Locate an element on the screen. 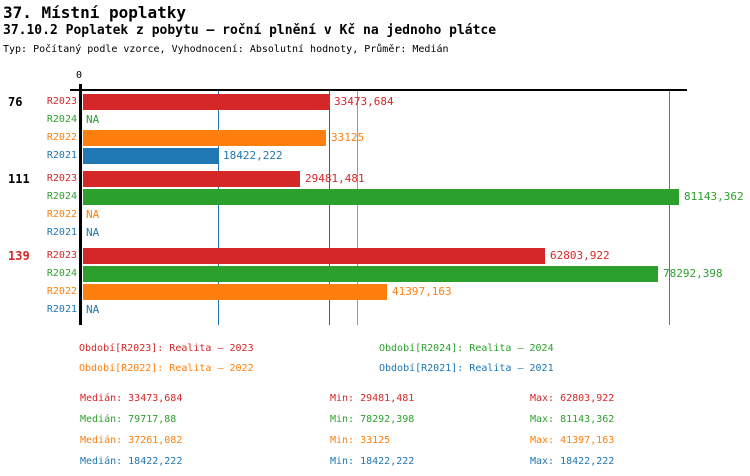 The image size is (750, 476). stat-median-R2021: Medián: 18422,222 is located at coordinates (131, 461).